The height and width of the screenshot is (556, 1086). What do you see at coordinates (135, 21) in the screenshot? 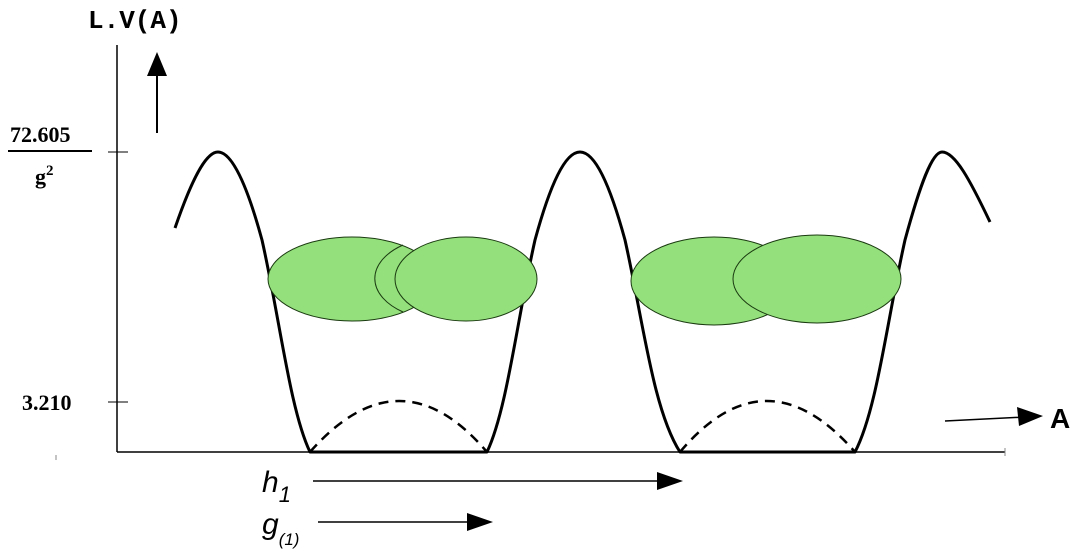
I see `y-axis-title: L.V(A)` at bounding box center [135, 21].